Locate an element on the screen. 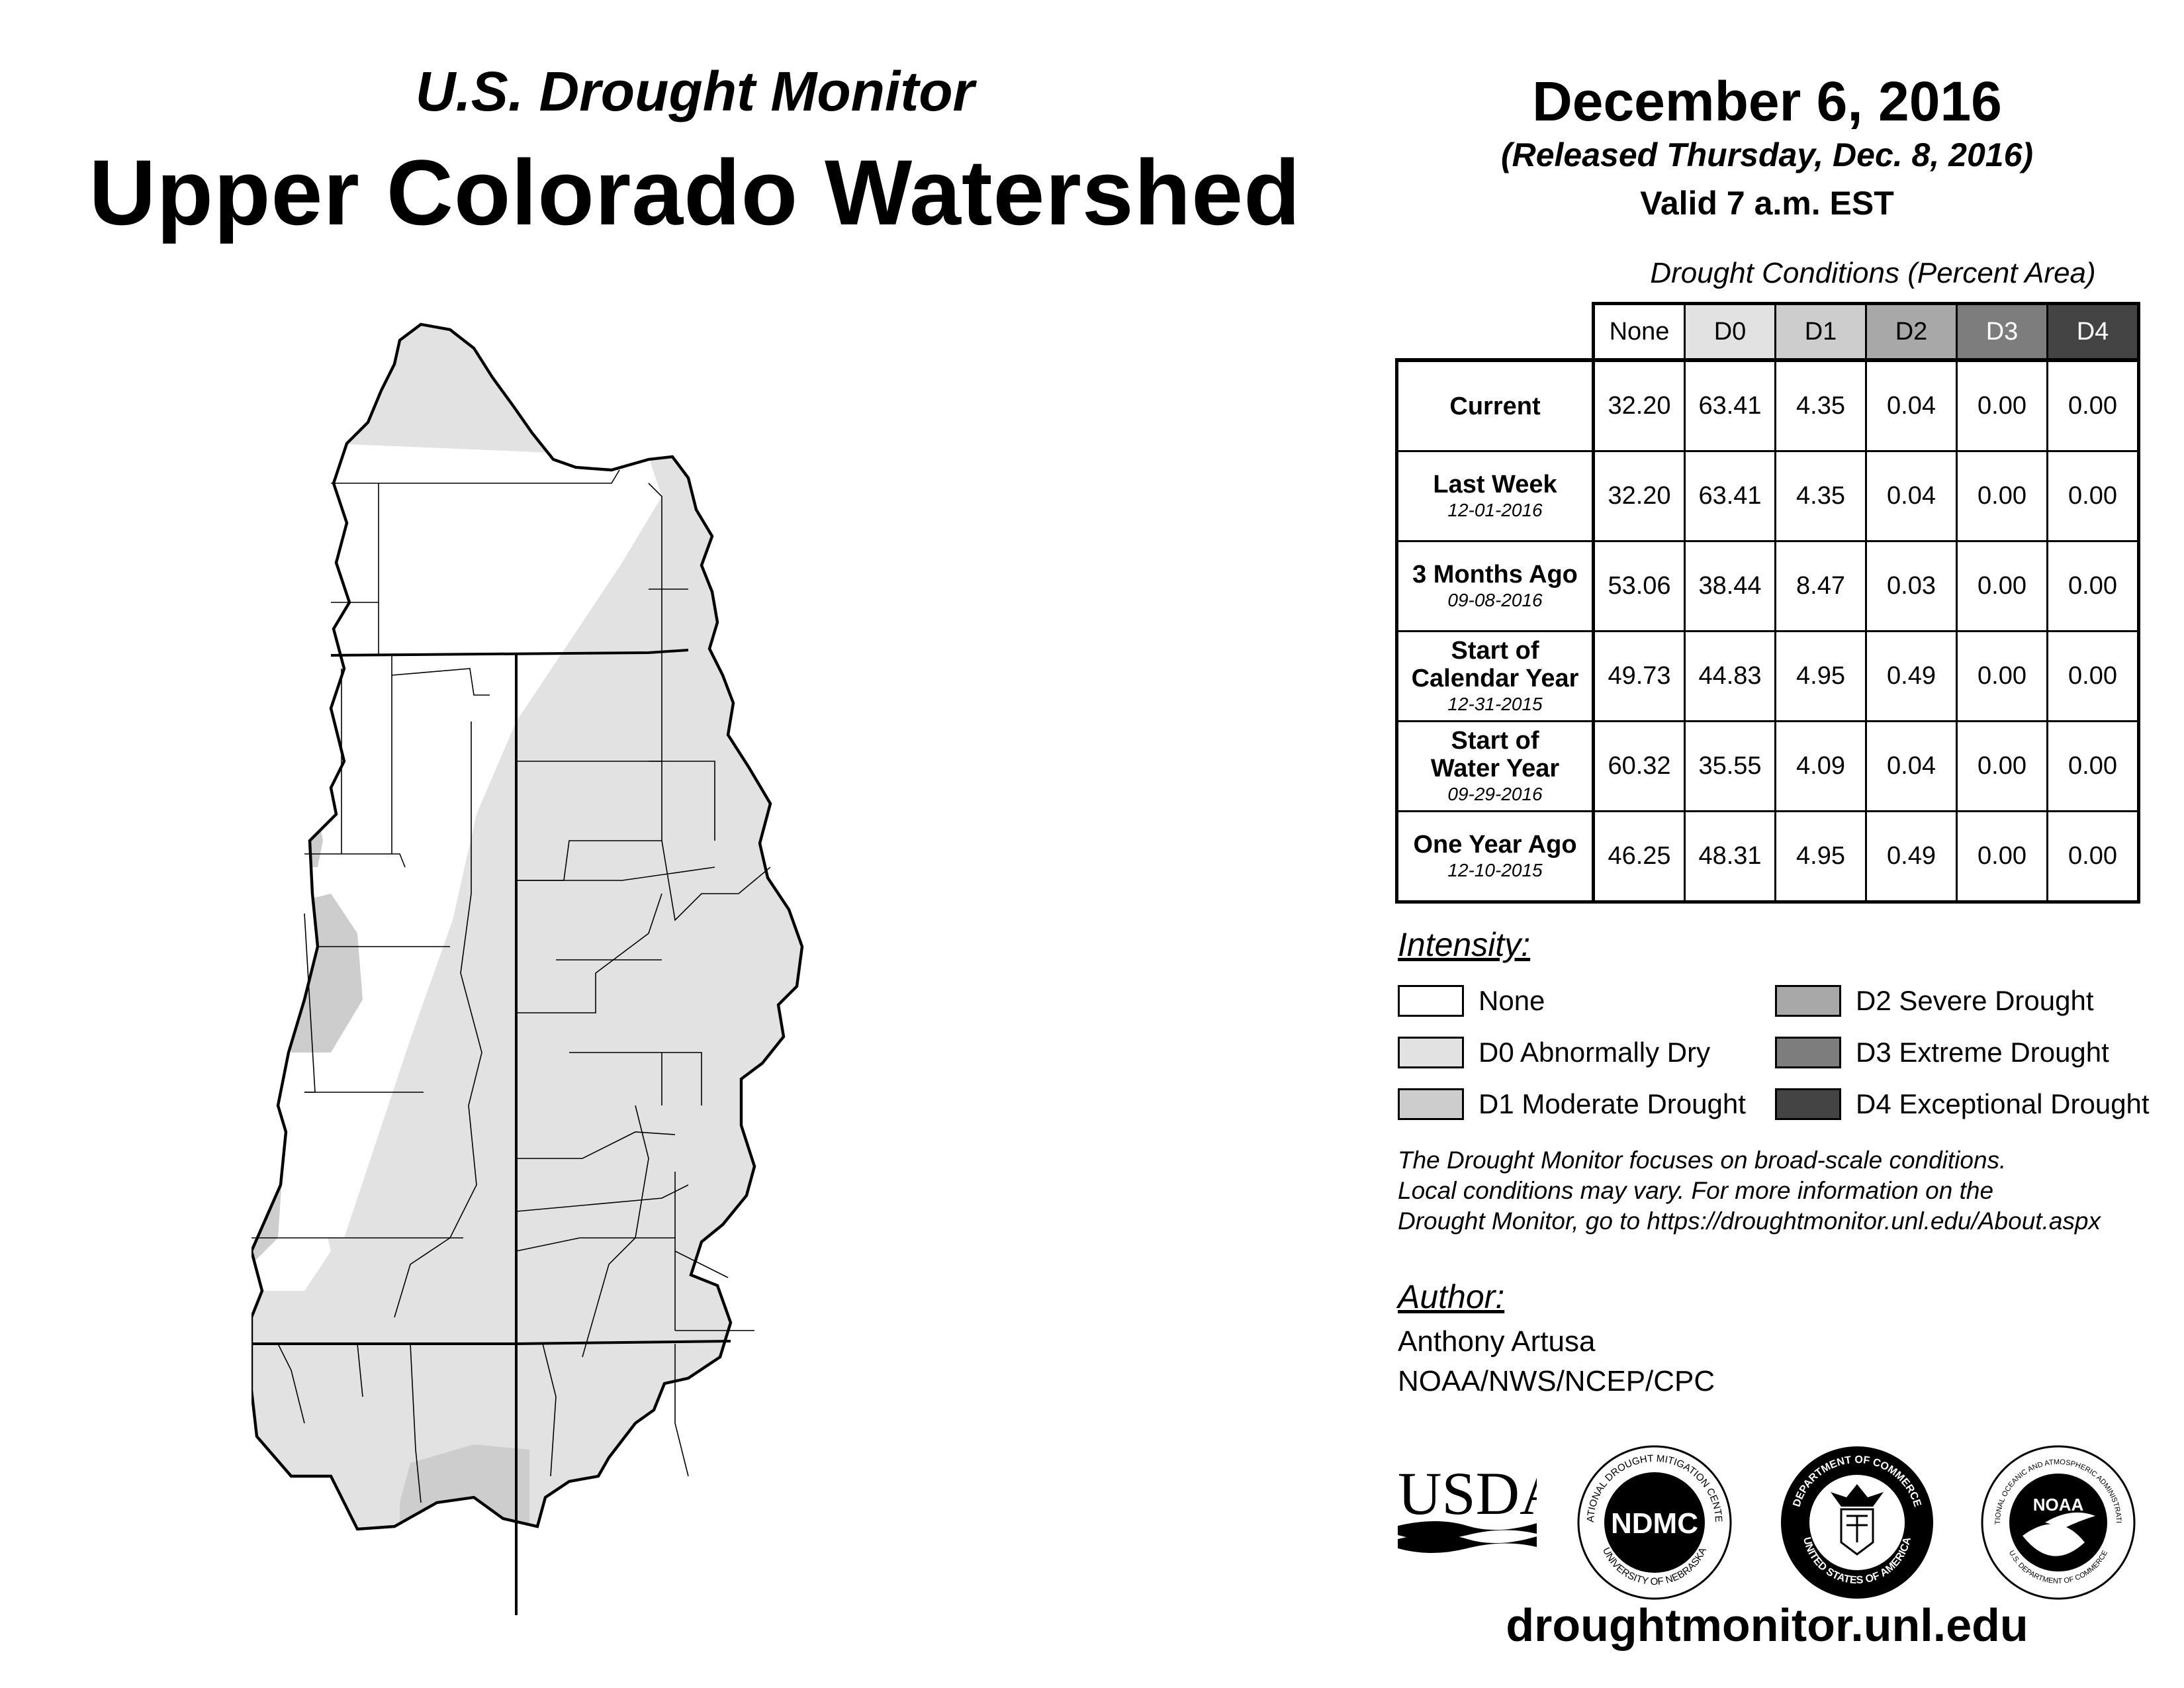 This screenshot has height=1688, width=2184. table-cell: 0.03 is located at coordinates (1911, 586).